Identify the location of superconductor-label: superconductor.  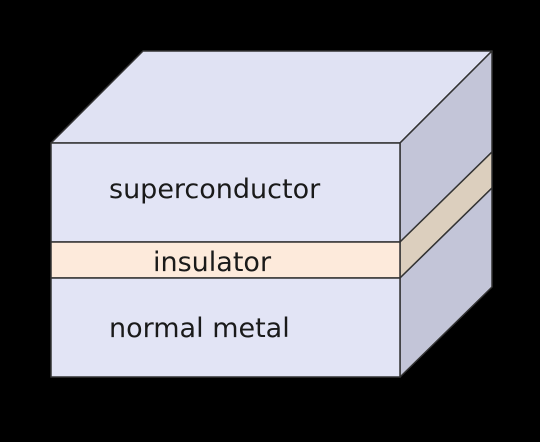
(215, 189).